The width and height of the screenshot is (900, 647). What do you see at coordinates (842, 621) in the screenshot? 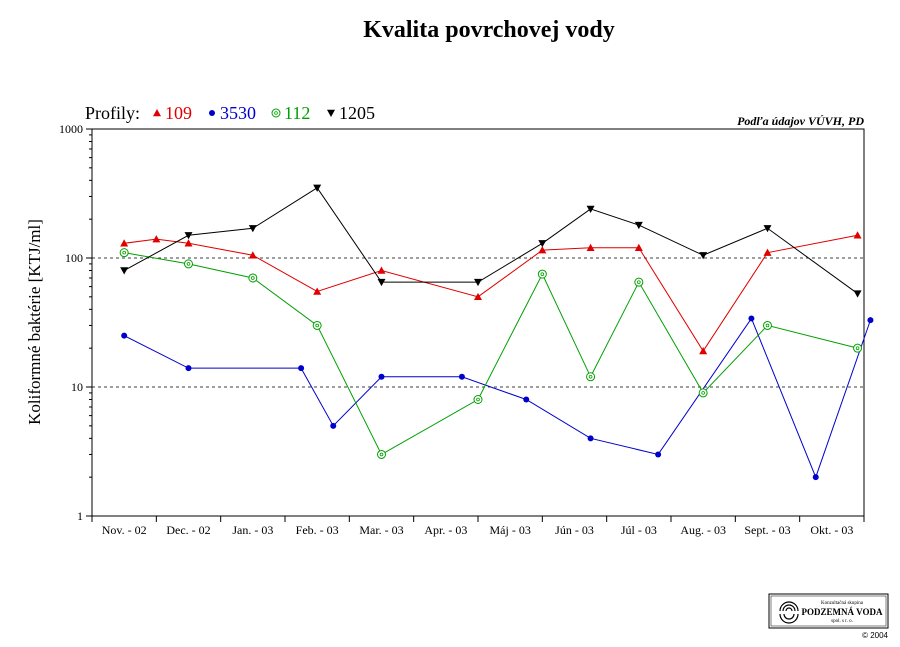
I see `logo-line3: spol. s r. o.` at bounding box center [842, 621].